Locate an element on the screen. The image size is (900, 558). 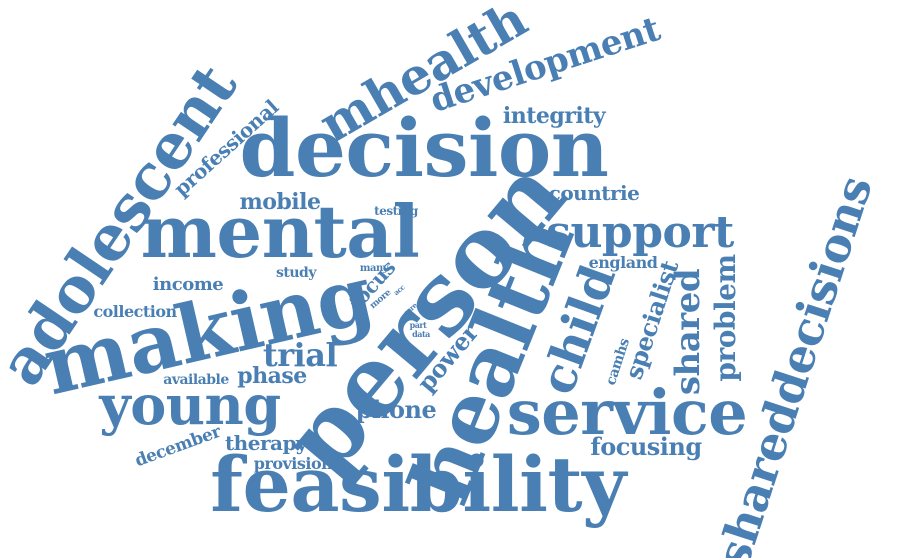
word-feasibility: feasibility is located at coordinates (418, 484).